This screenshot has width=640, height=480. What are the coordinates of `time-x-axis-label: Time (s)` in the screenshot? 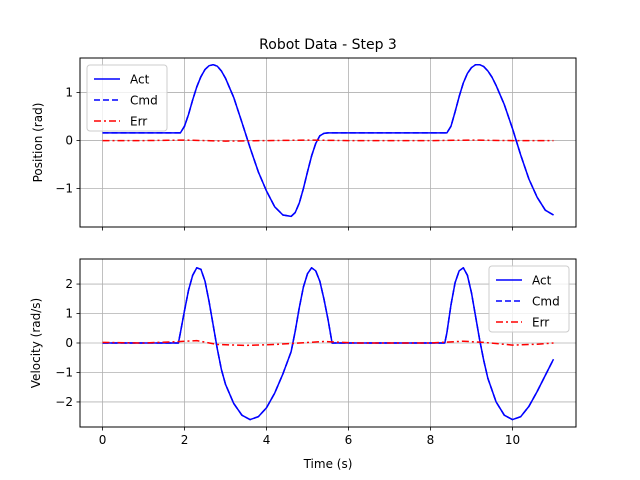 It's located at (328, 464).